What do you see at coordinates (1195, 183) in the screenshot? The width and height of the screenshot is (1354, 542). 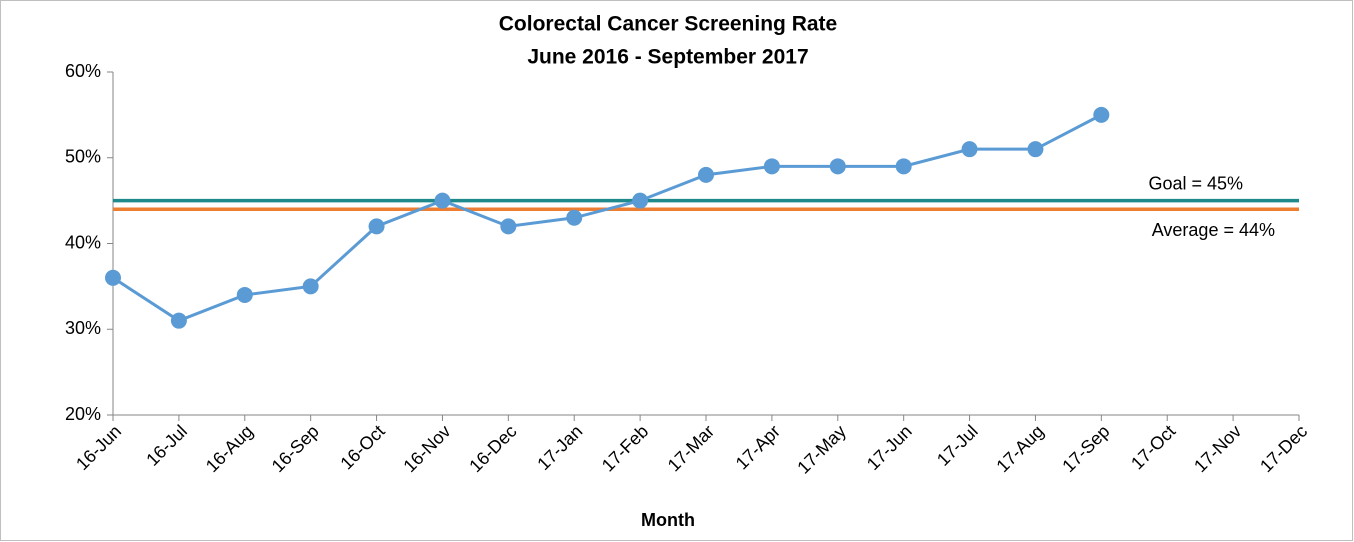 I see `reference-label: Goal = 45%` at bounding box center [1195, 183].